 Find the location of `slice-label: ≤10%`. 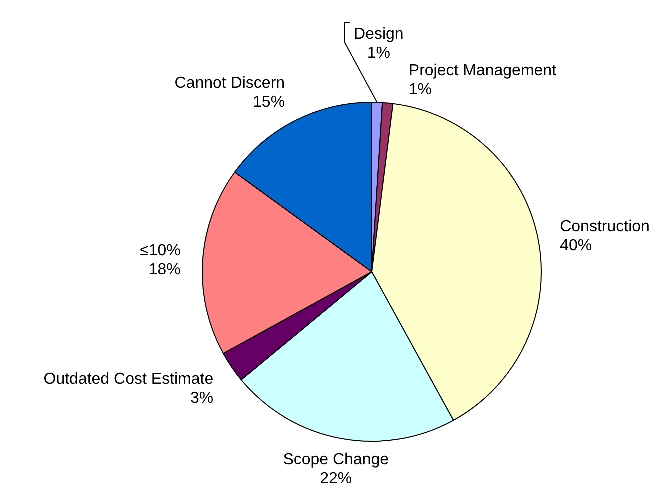

slice-label: ≤10% is located at coordinates (160, 251).